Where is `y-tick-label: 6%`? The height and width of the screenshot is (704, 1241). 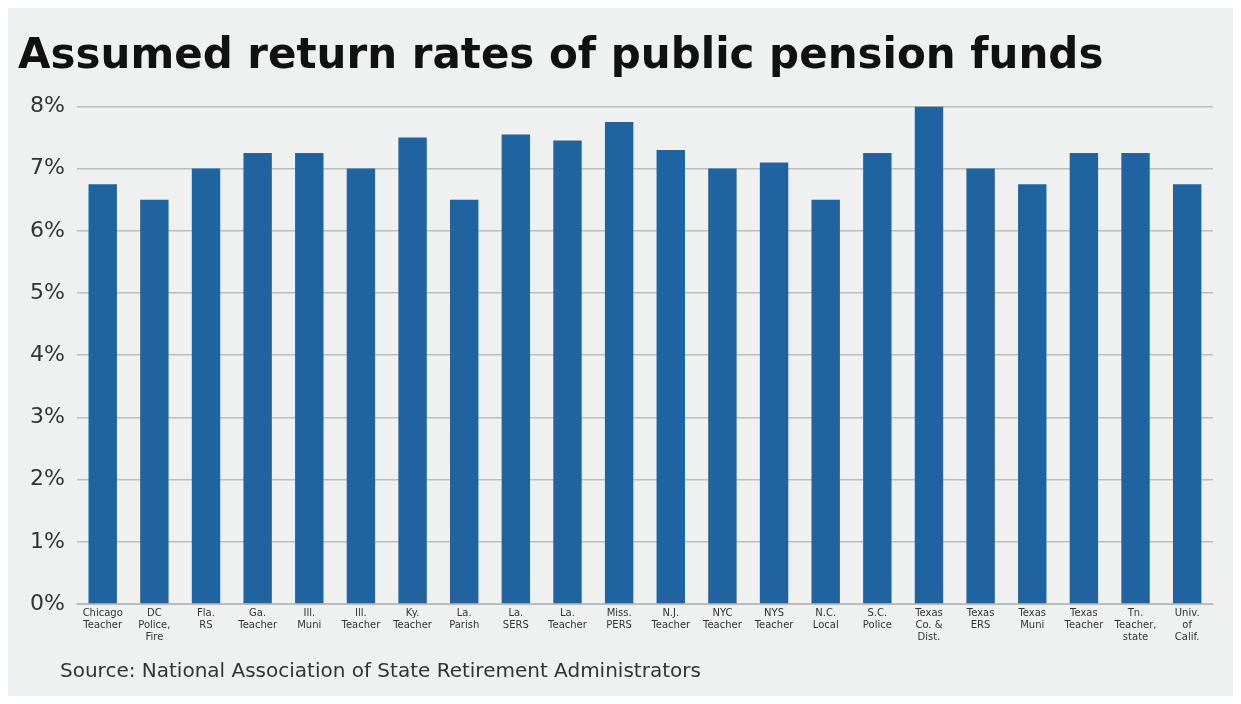
y-tick-label: 6% is located at coordinates (47, 229).